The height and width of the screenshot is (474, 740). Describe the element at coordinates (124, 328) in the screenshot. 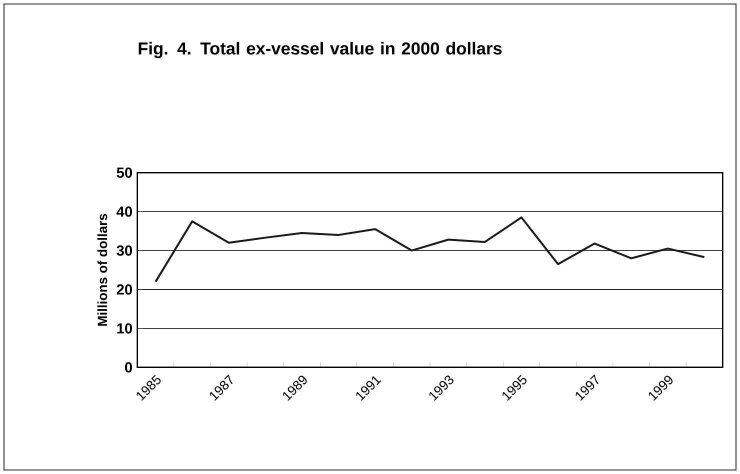

I see `y-tick-label: 10` at that location.